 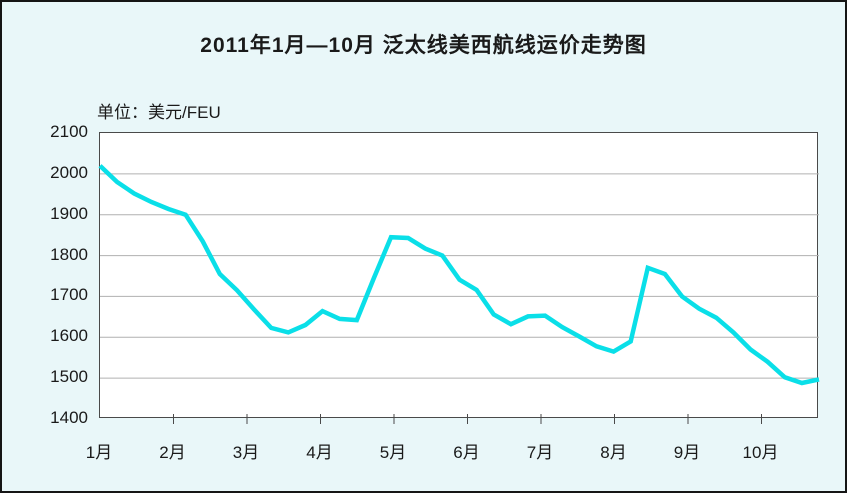 I want to click on y-axis-tick-label: 2000, so click(x=69, y=172).